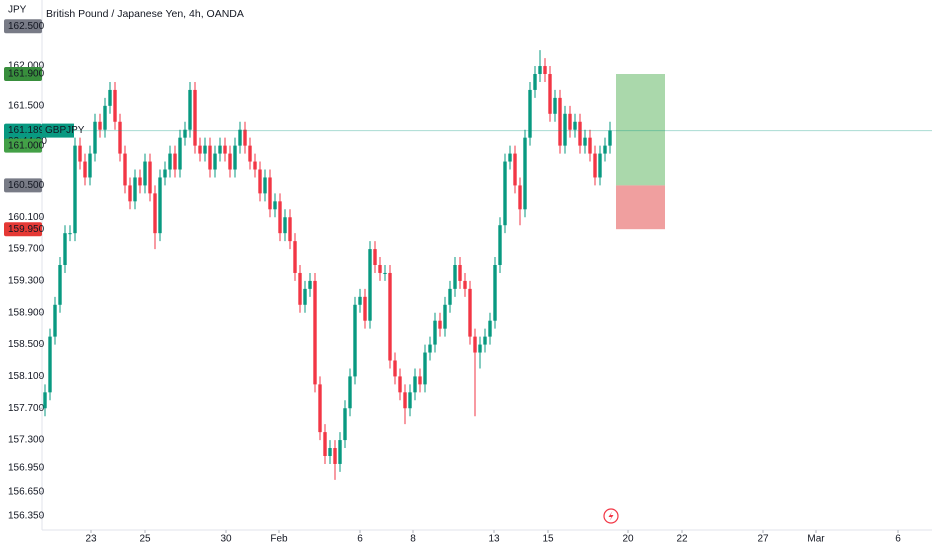  What do you see at coordinates (17, 10) in the screenshot?
I see `y-axis-unit: JPY` at bounding box center [17, 10].